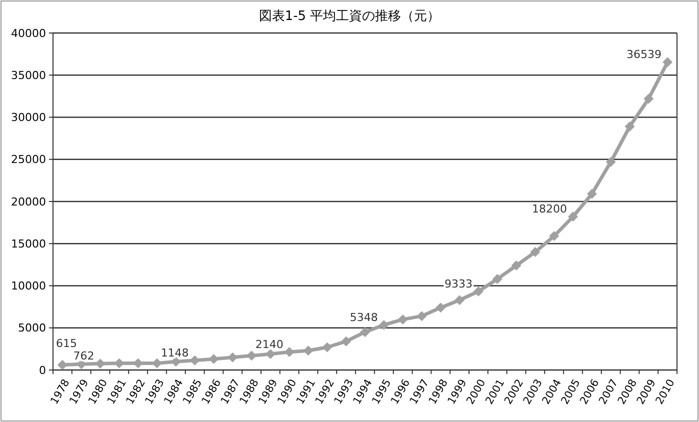  I want to click on data-label: 36539, so click(644, 55).